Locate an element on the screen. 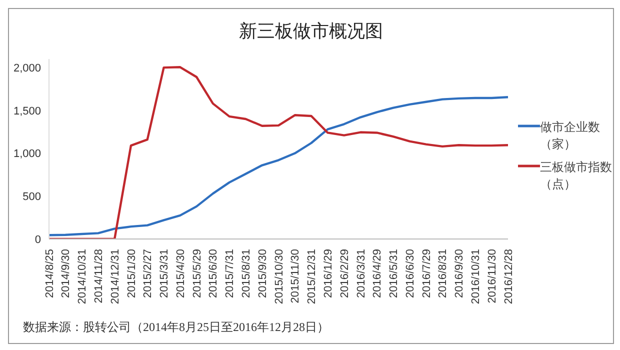  x-tick-label: 2016/1/29 is located at coordinates (328, 273).